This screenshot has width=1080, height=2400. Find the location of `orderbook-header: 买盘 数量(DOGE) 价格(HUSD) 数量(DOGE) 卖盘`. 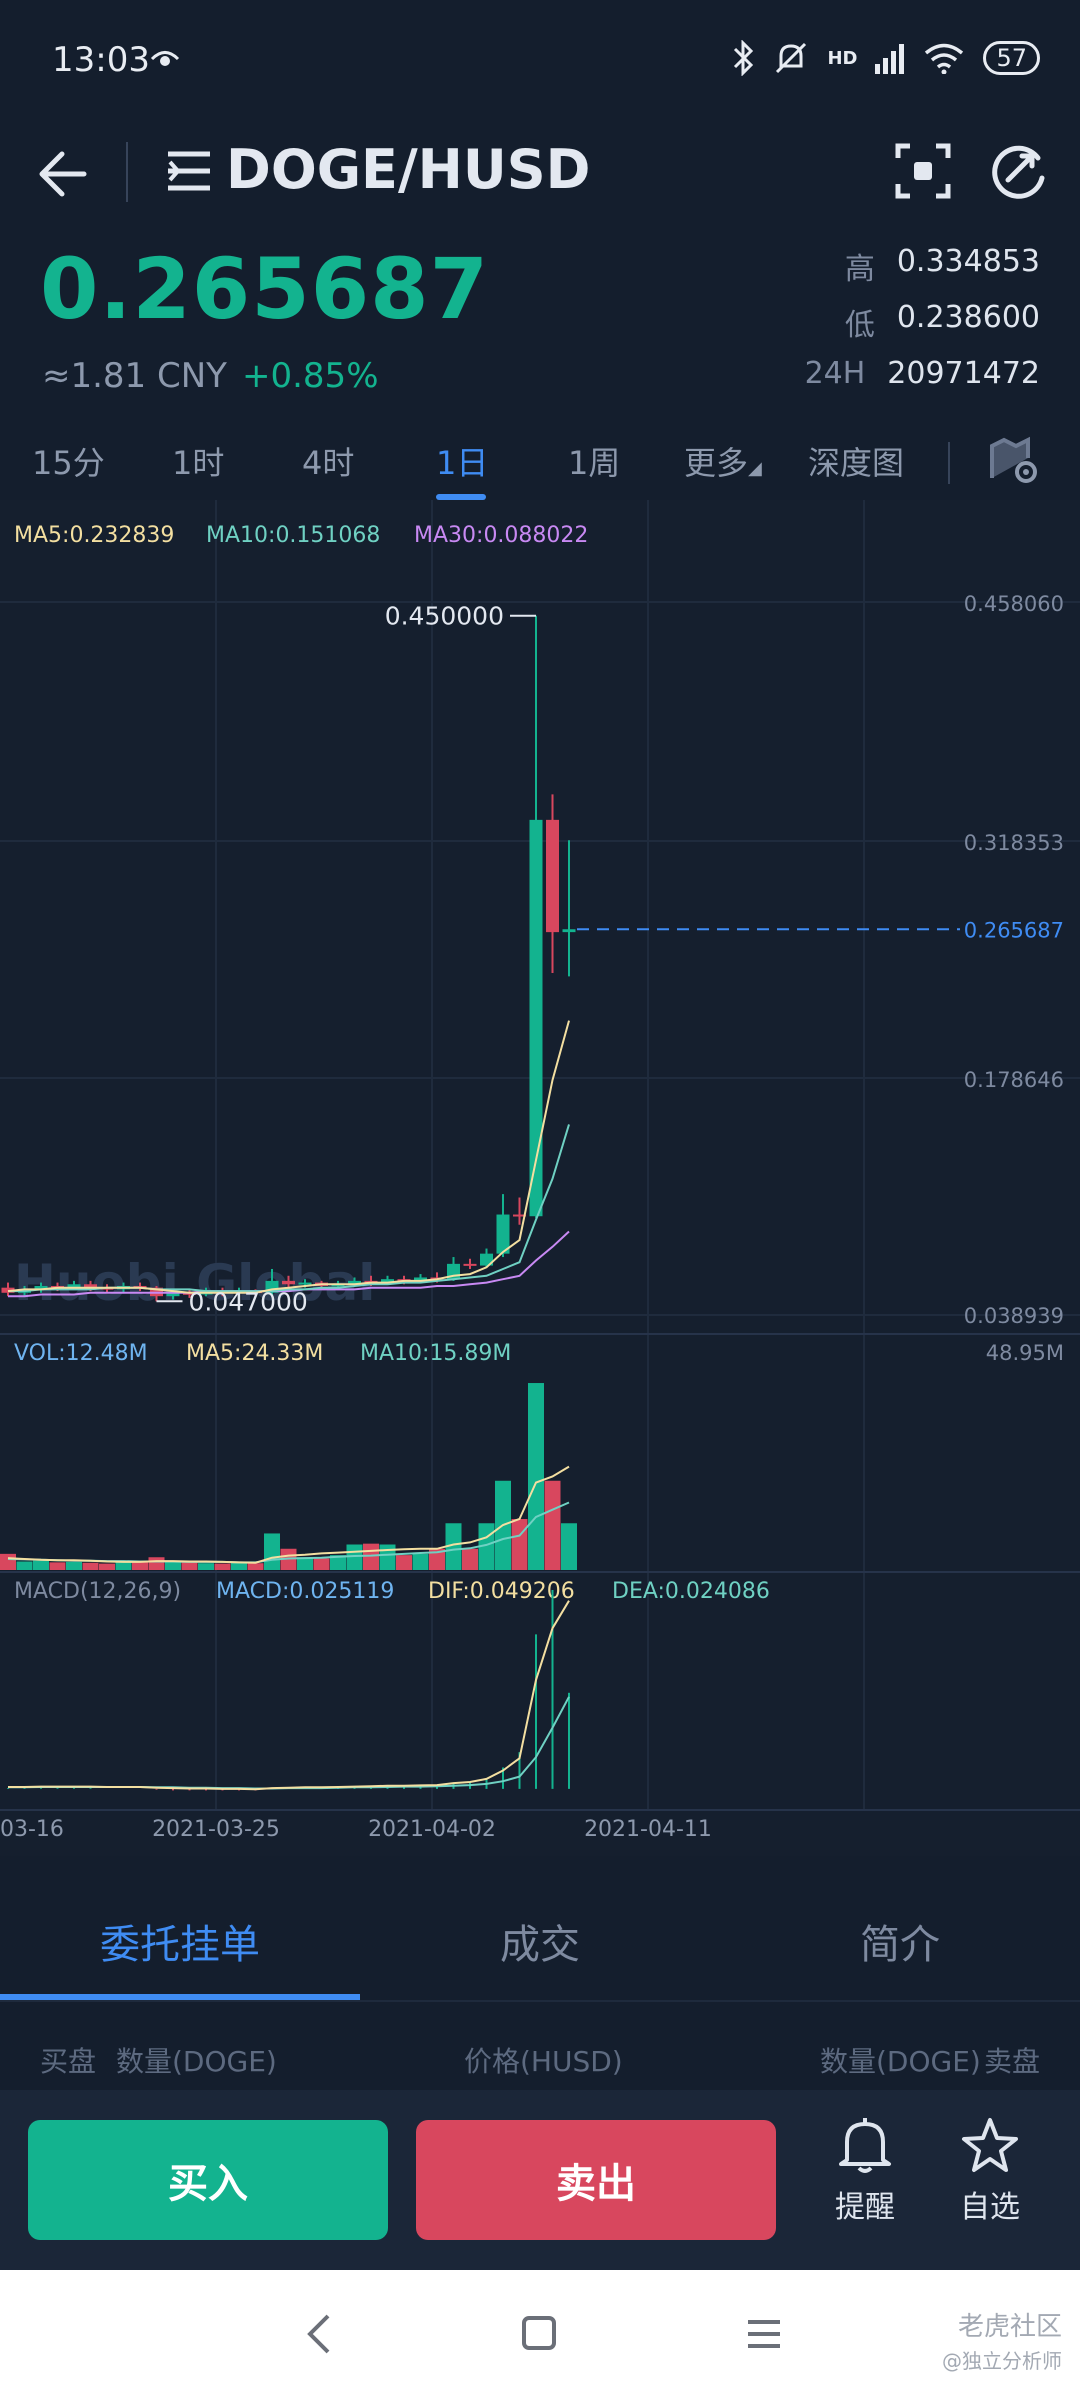

orderbook-header: 买盘 数量(DOGE) 价格(HUSD) 数量(DOGE) 卖盘 is located at coordinates (540, 2057).